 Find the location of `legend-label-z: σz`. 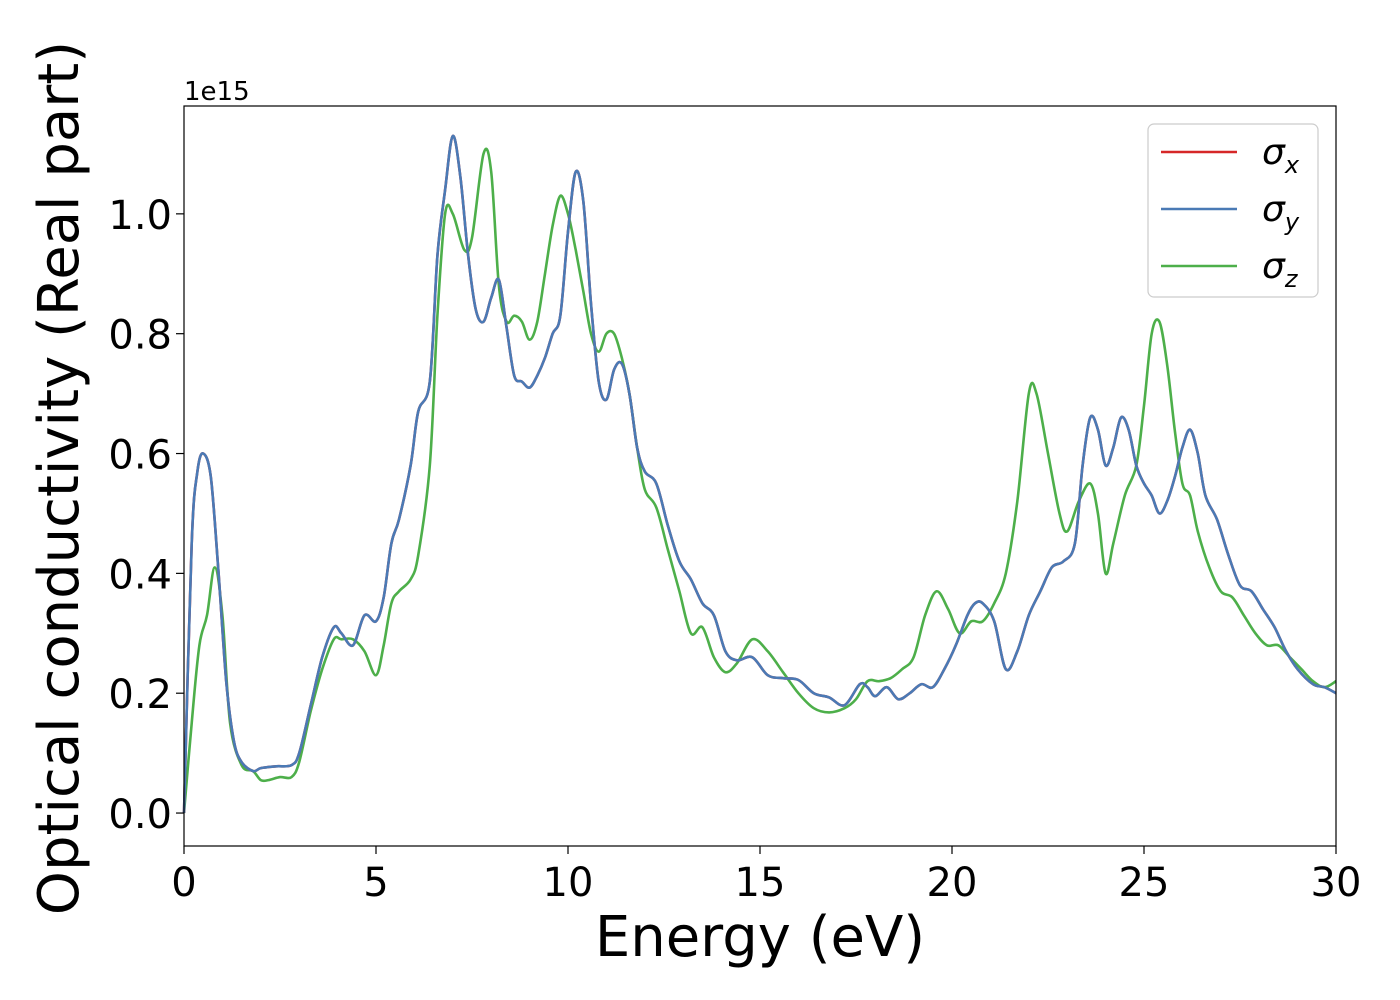

legend-label-z: σz is located at coordinates (1280, 269).